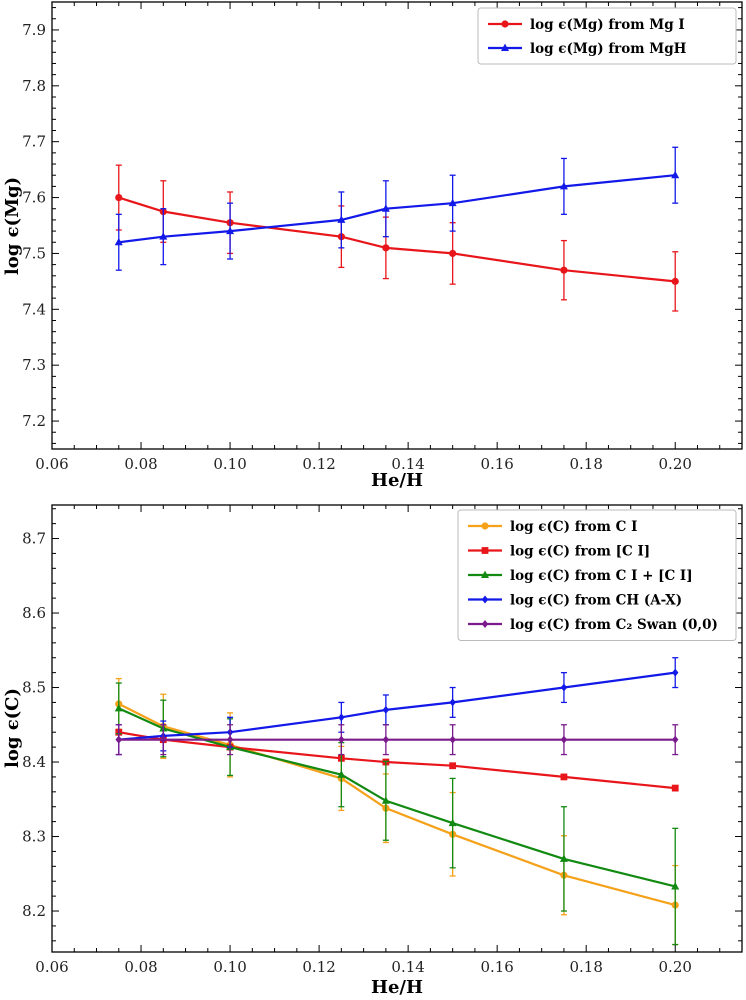 The image size is (746, 1000). I want to click on y-axis-label: log ϵ(Mg), so click(12, 226).